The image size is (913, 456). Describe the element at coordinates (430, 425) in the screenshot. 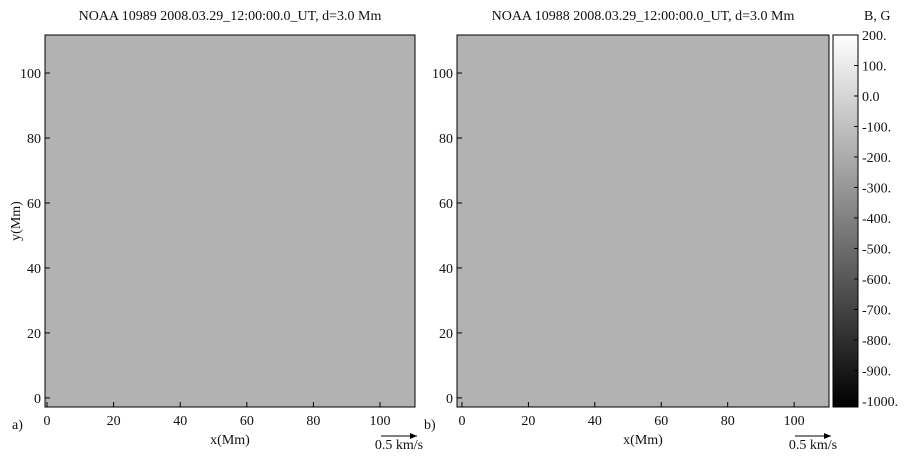

I see `panel-label: b)` at that location.